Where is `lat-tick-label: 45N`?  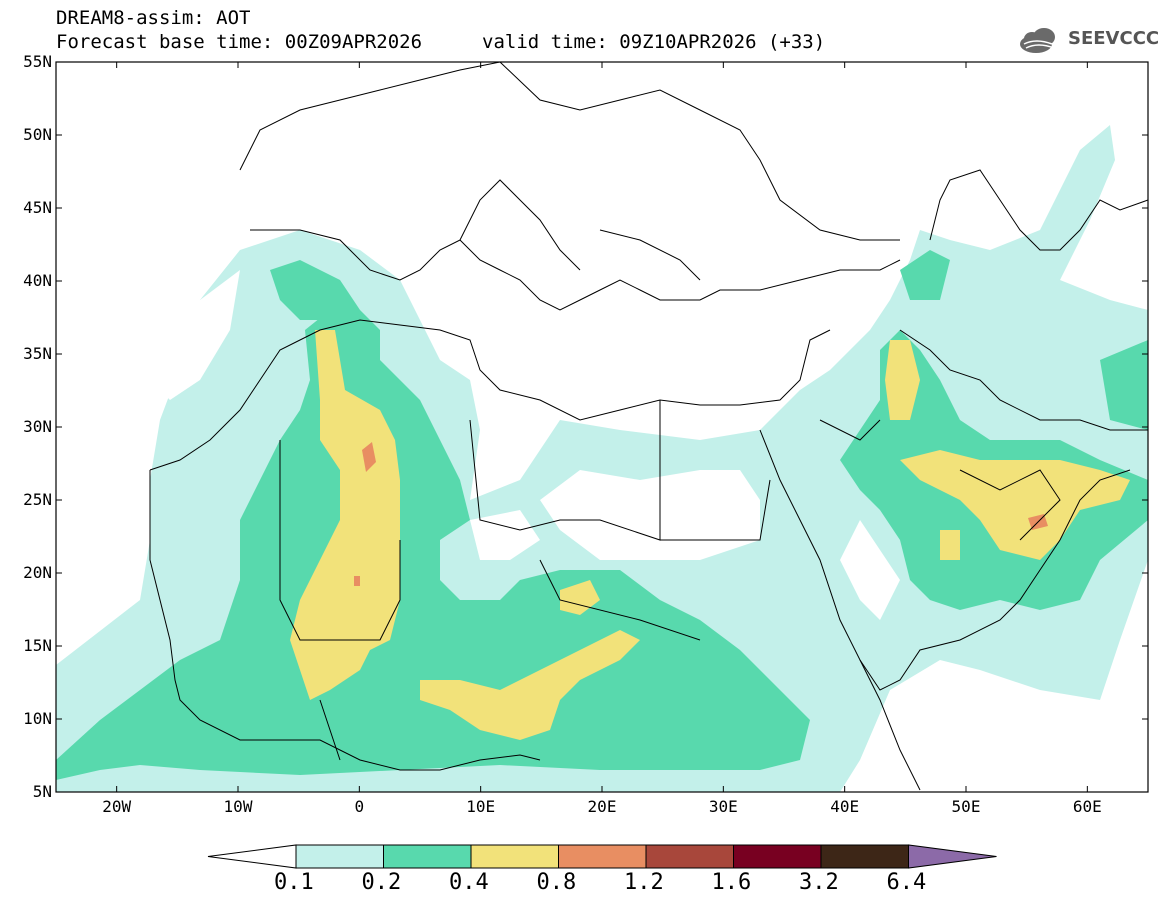 lat-tick-label: 45N is located at coordinates (37, 207).